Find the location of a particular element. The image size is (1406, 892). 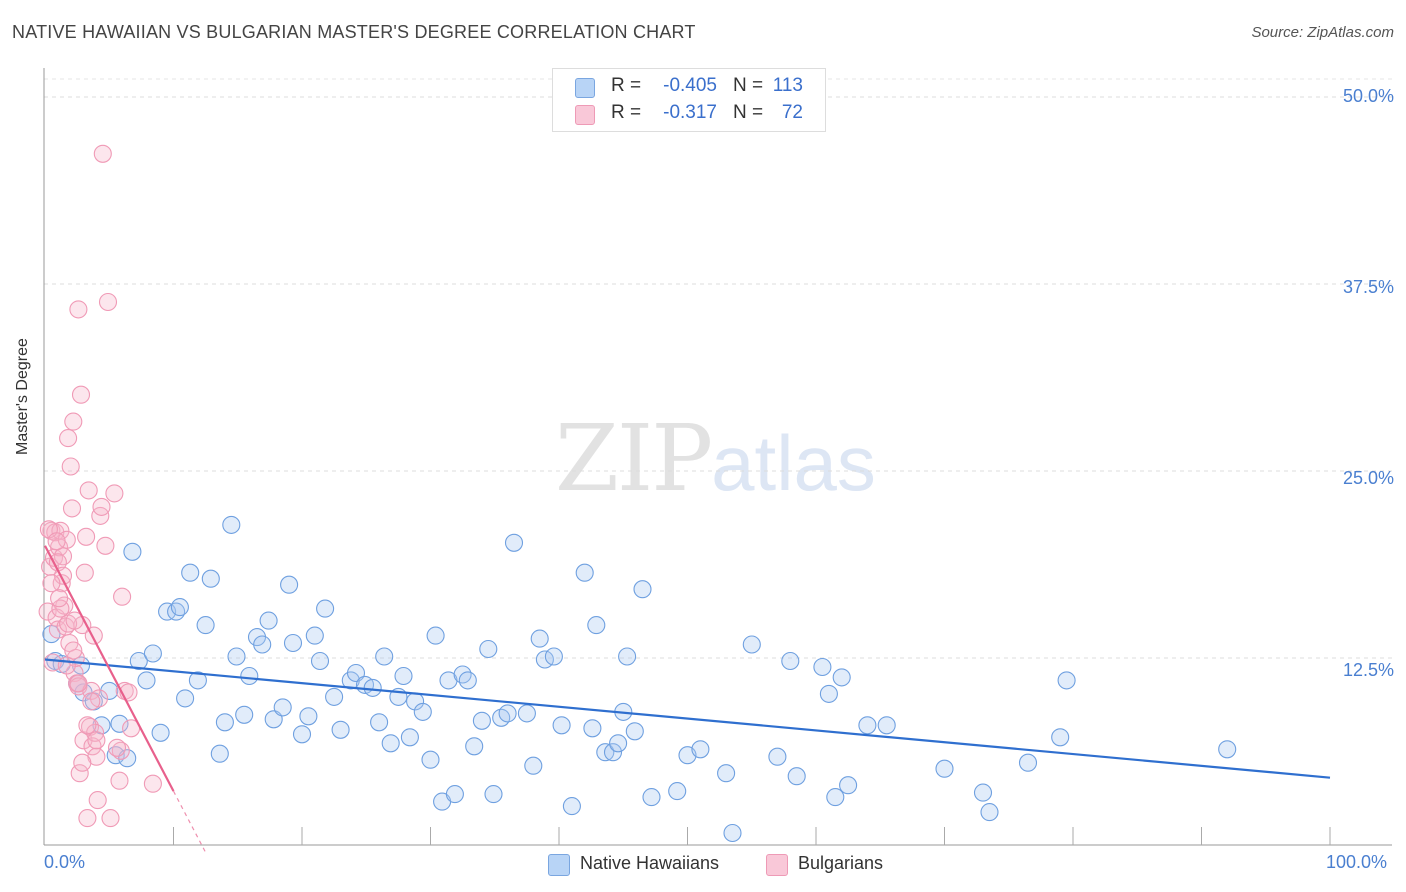

legend-swatch-blue is located at coordinates (559, 865).